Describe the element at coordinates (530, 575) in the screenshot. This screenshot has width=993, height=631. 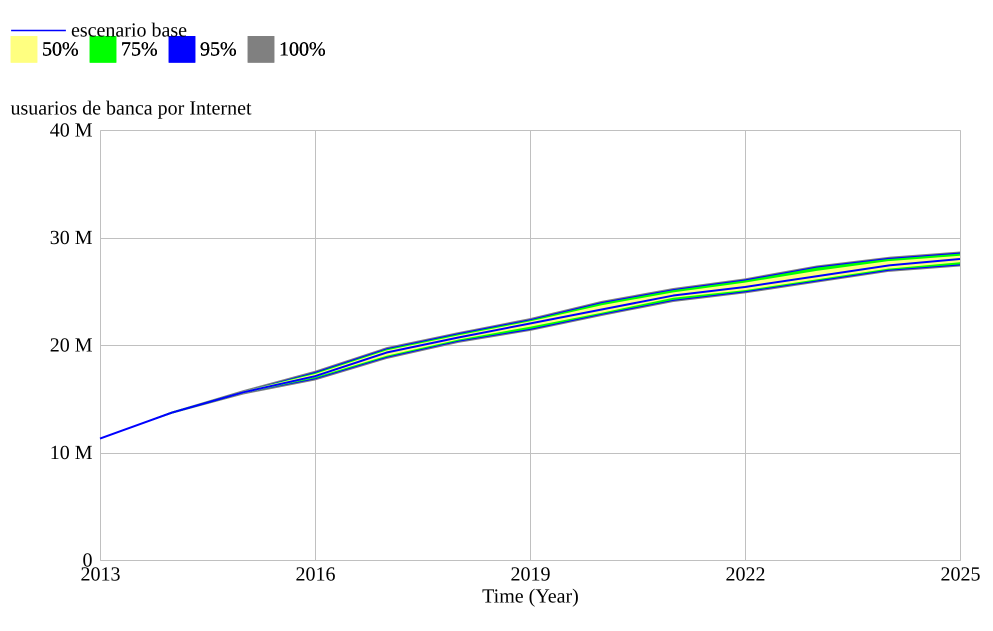
I see `x-tick-label: 2019` at that location.